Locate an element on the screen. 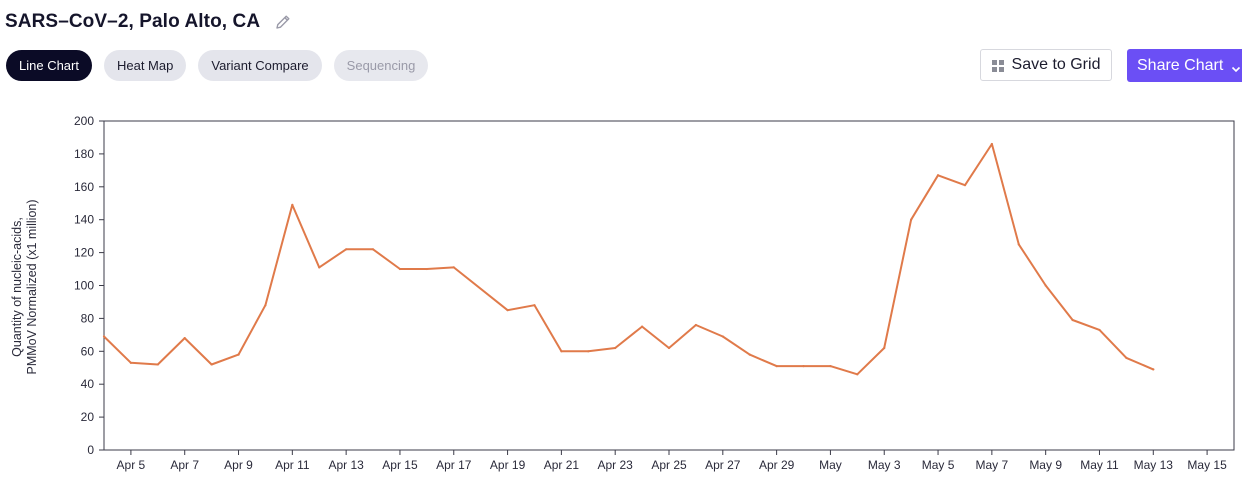 This screenshot has height=495, width=1242. x-tick-label: Apr 29 is located at coordinates (777, 465).